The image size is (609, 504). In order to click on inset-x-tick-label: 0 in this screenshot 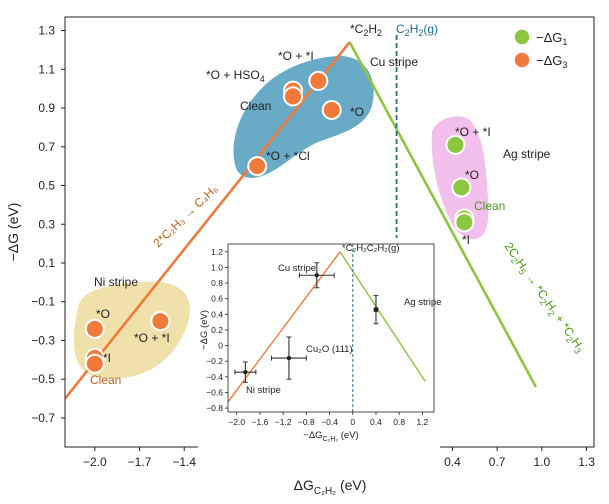, I will do `click(352, 422)`.